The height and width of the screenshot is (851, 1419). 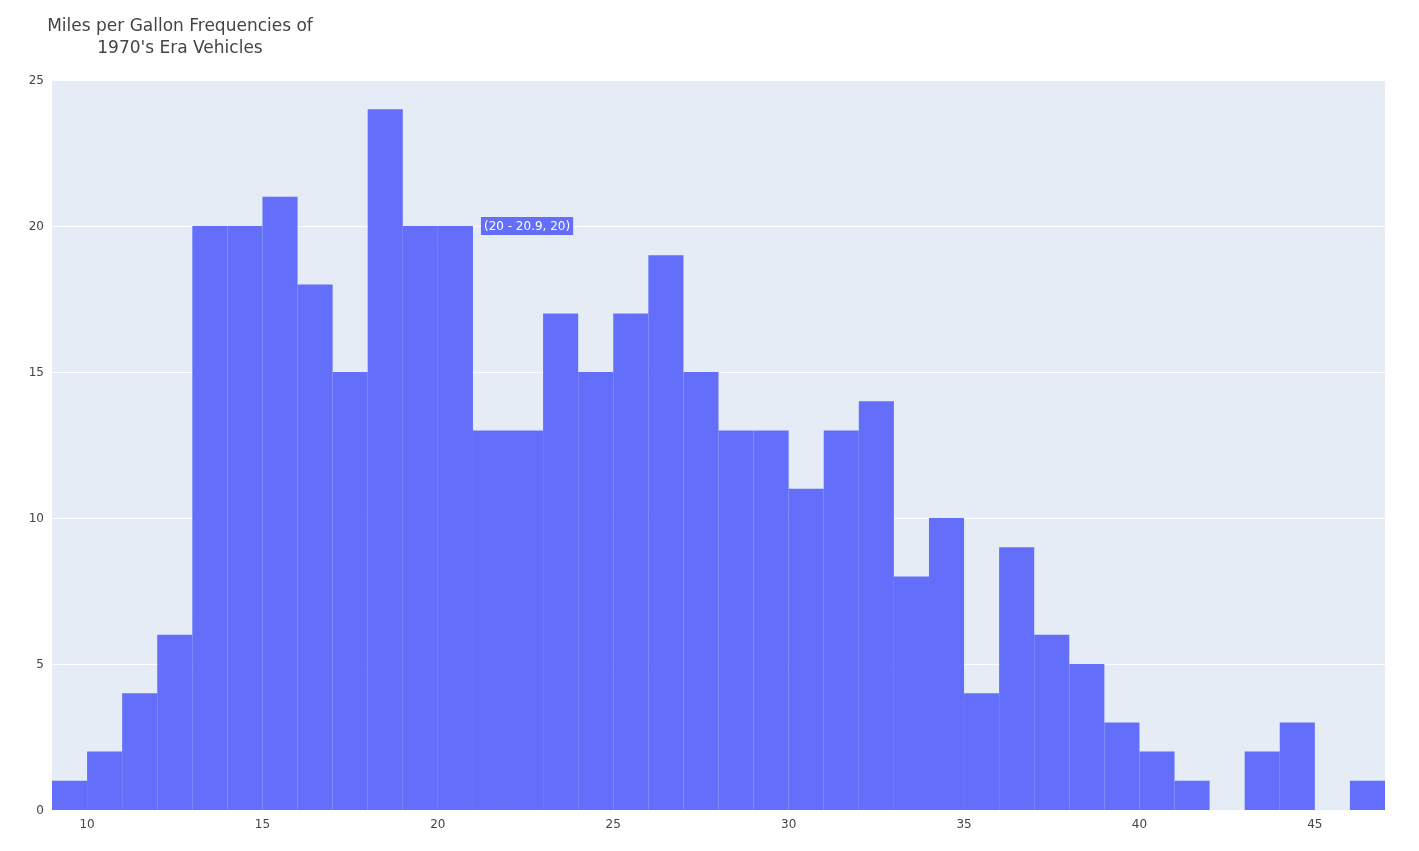 I want to click on y-tick-label: 5, so click(x=40, y=664).